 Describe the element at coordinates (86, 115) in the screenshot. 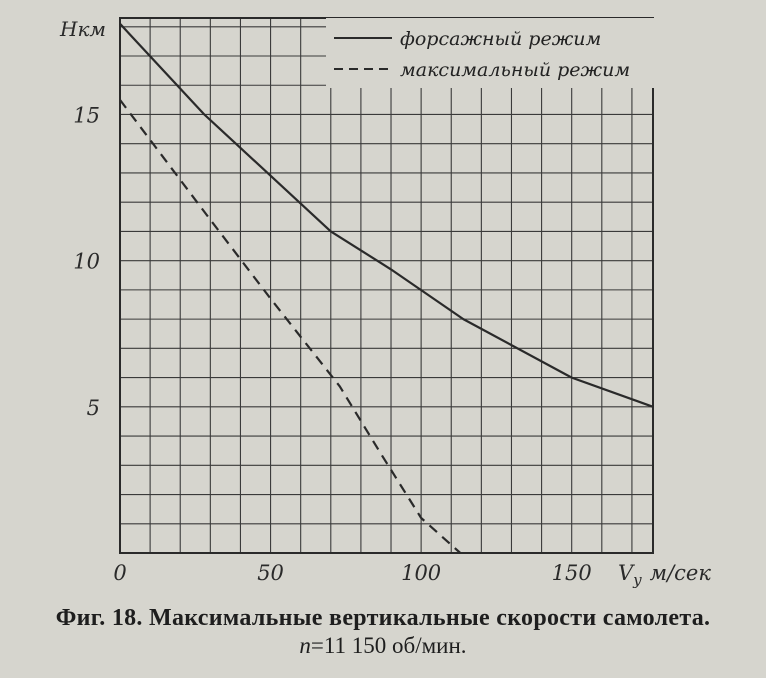

I see `y-tick-label: 15` at that location.